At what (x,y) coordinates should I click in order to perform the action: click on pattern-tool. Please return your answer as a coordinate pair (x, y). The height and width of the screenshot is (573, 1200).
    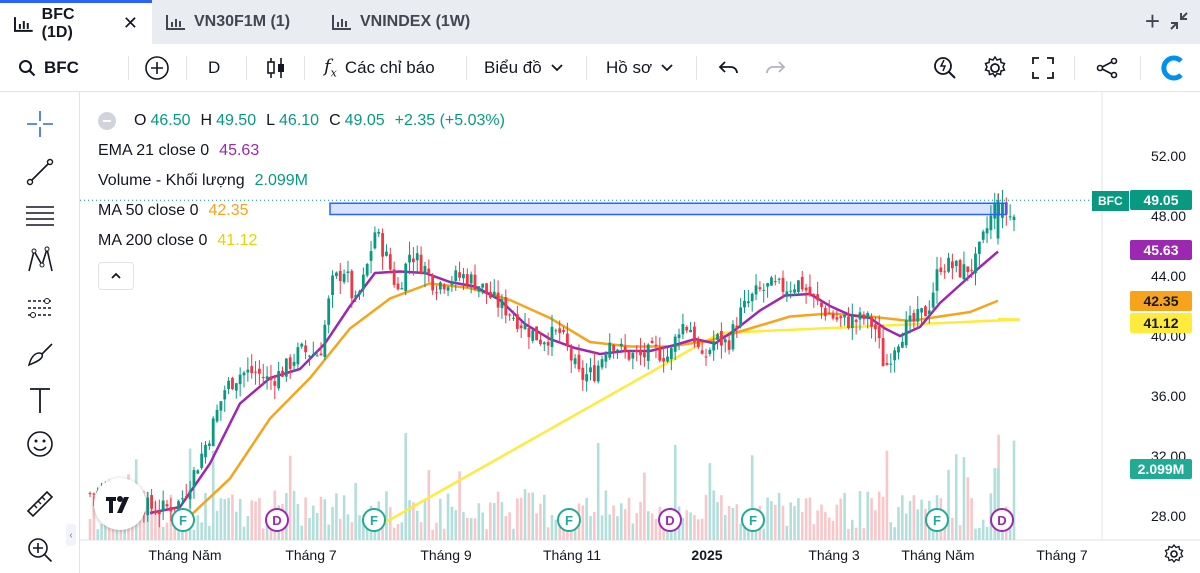
    Looking at the image, I should click on (40, 260).